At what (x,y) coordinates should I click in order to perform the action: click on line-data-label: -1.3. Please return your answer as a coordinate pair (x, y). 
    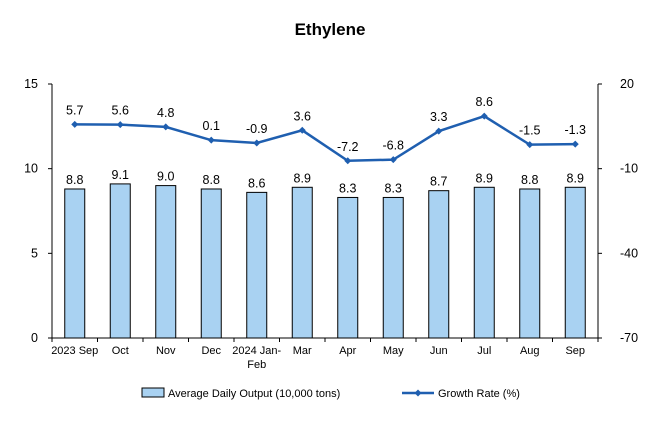
    Looking at the image, I should click on (575, 130).